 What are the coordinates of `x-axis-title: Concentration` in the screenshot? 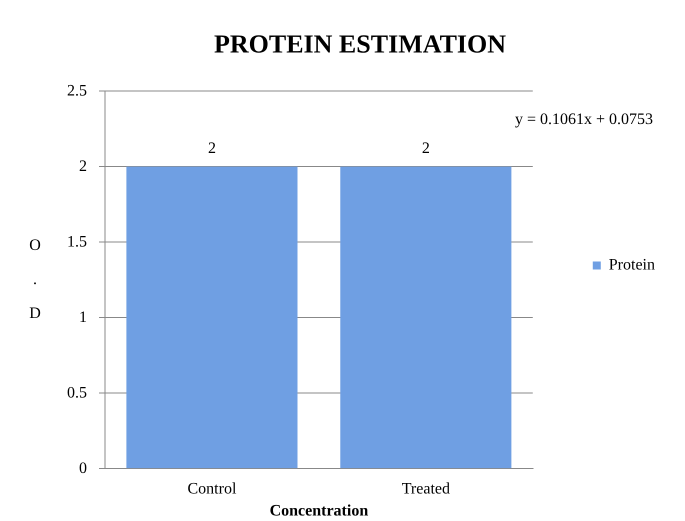 It's located at (319, 511).